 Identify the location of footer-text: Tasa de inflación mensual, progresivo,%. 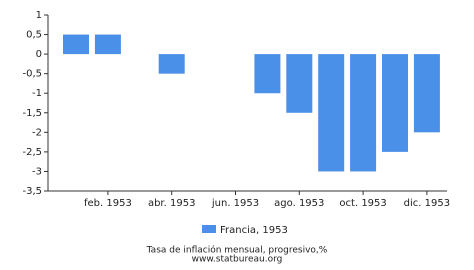
(237, 250).